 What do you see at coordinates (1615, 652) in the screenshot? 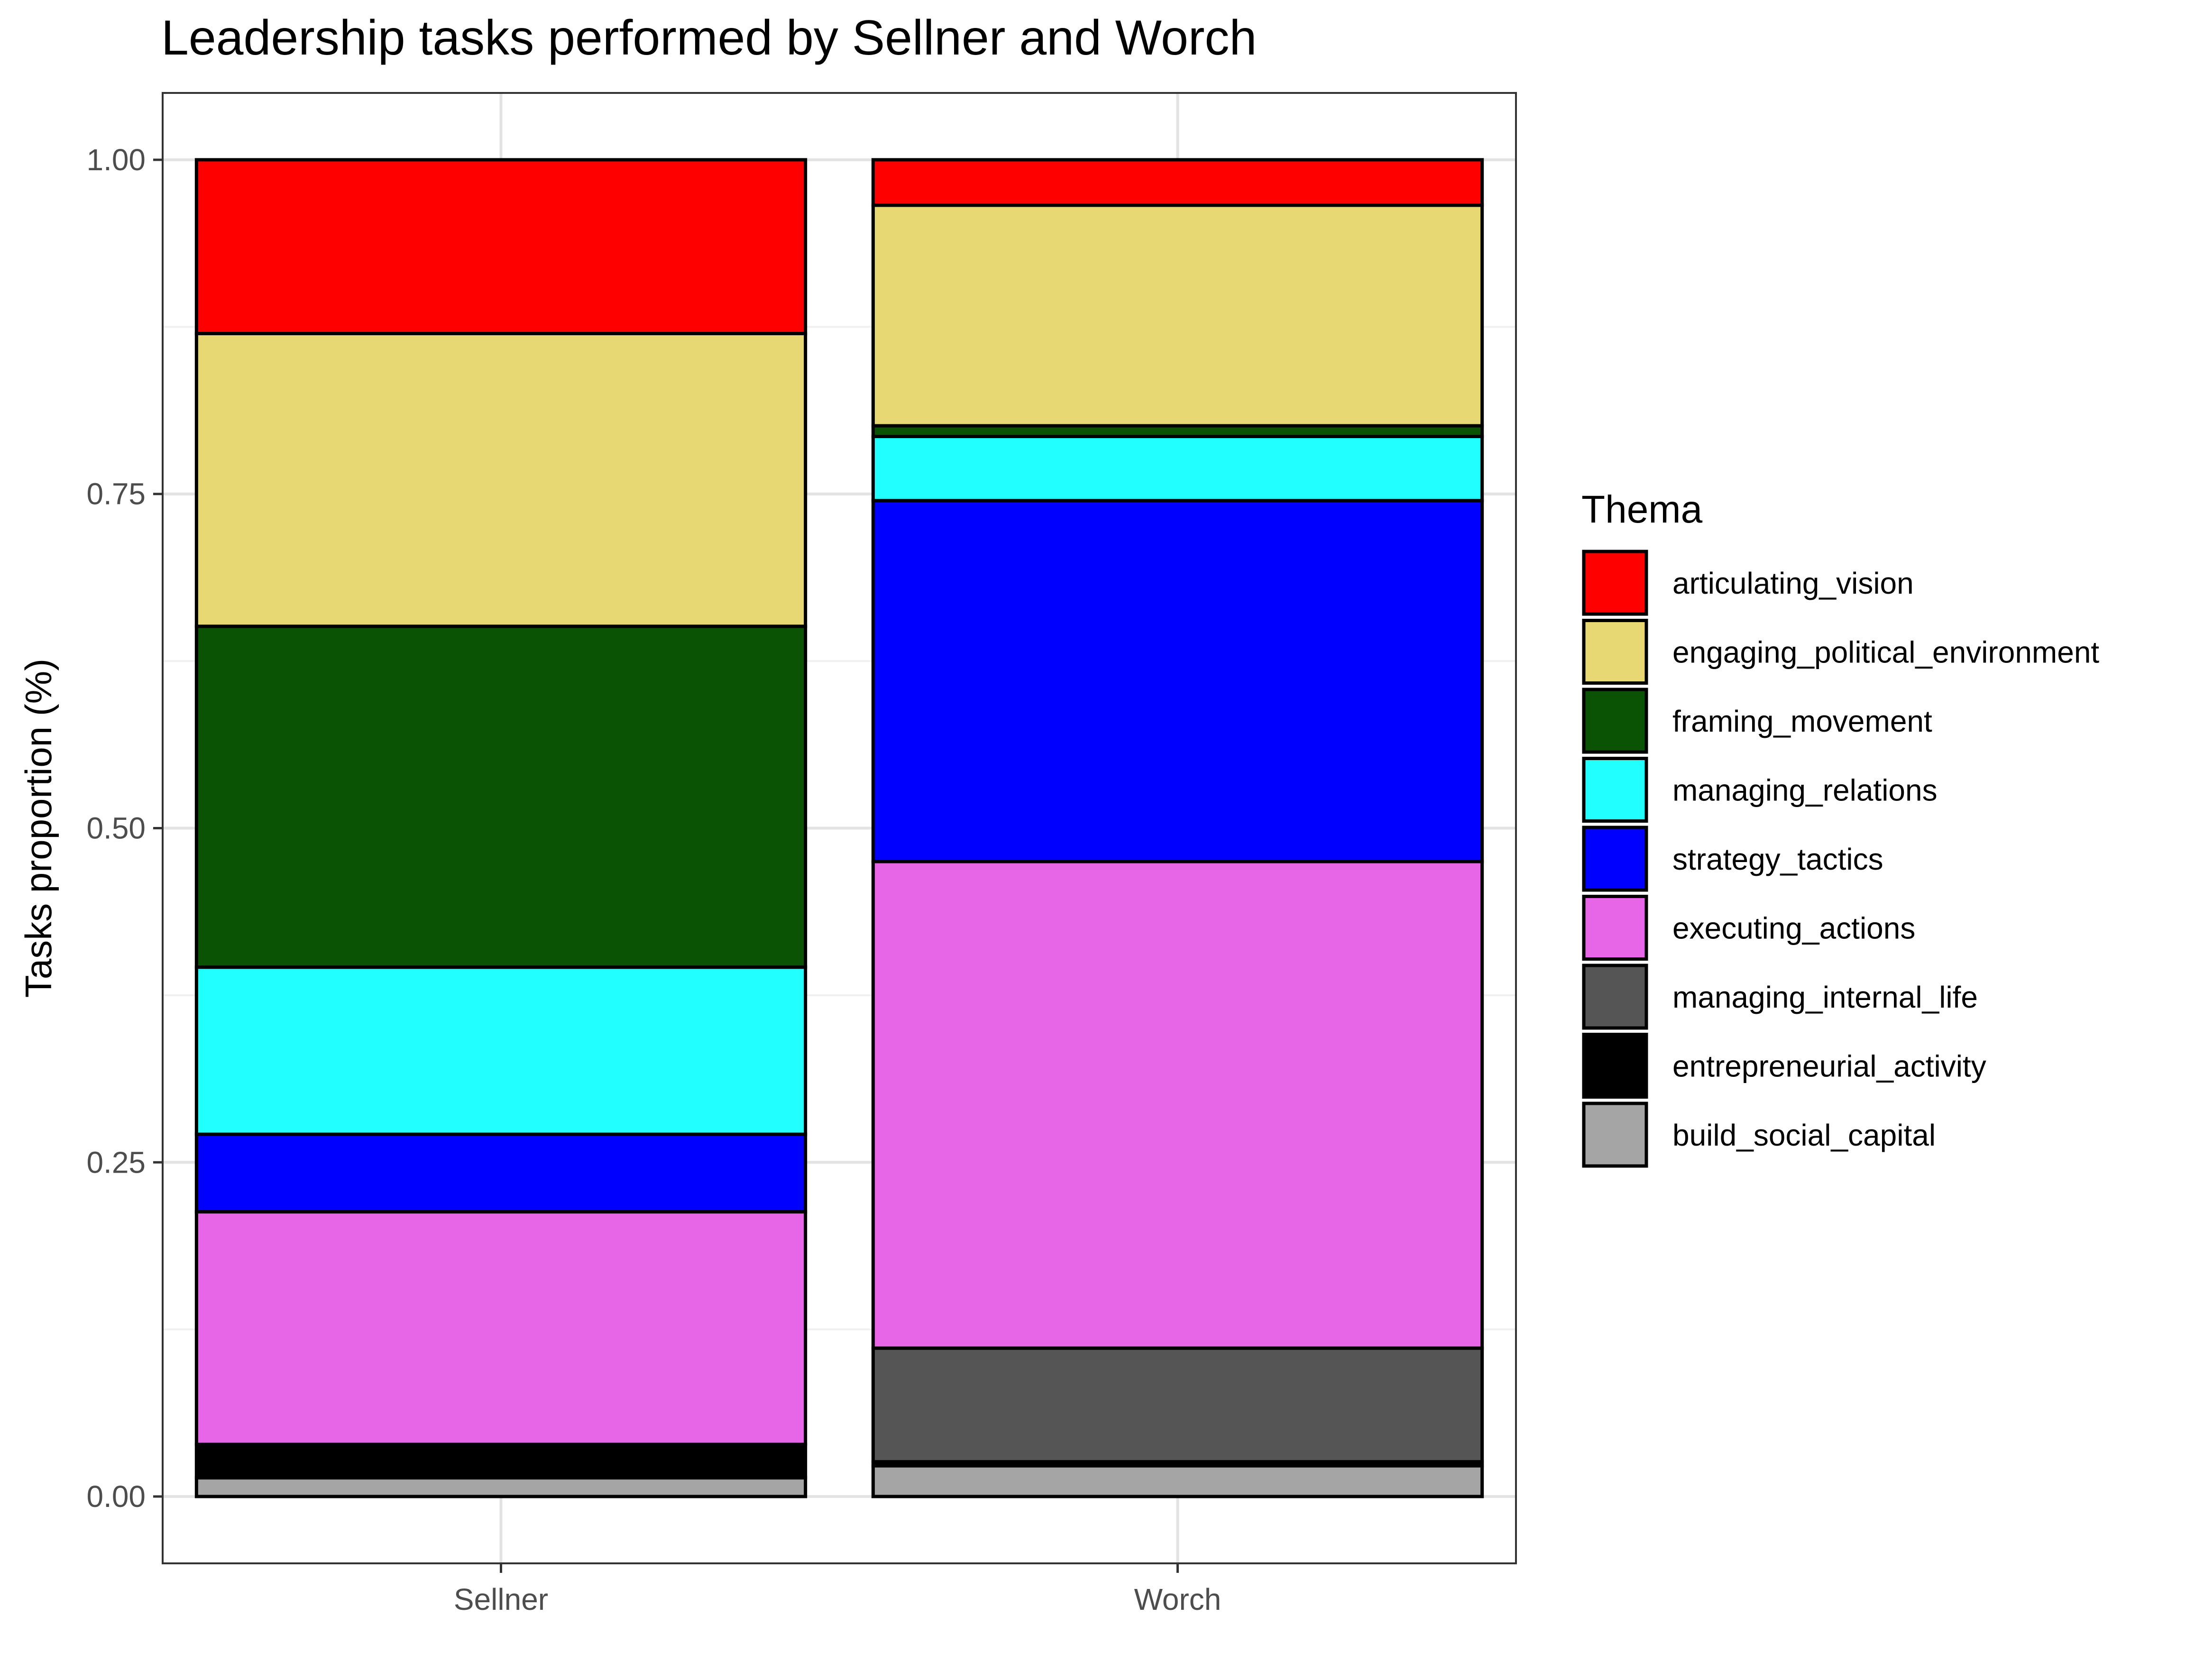
I see `legend-key-engaging-political-environment` at bounding box center [1615, 652].